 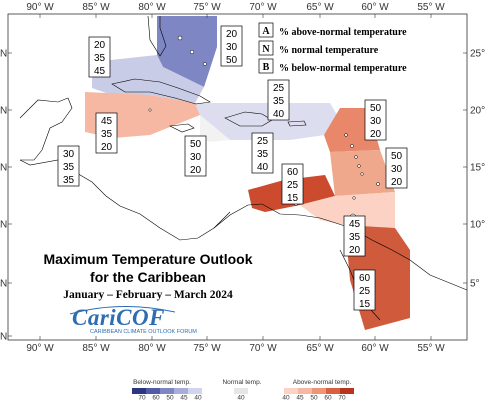 What do you see at coordinates (46, 129) in the screenshot?
I see `coast-yucatan` at bounding box center [46, 129].